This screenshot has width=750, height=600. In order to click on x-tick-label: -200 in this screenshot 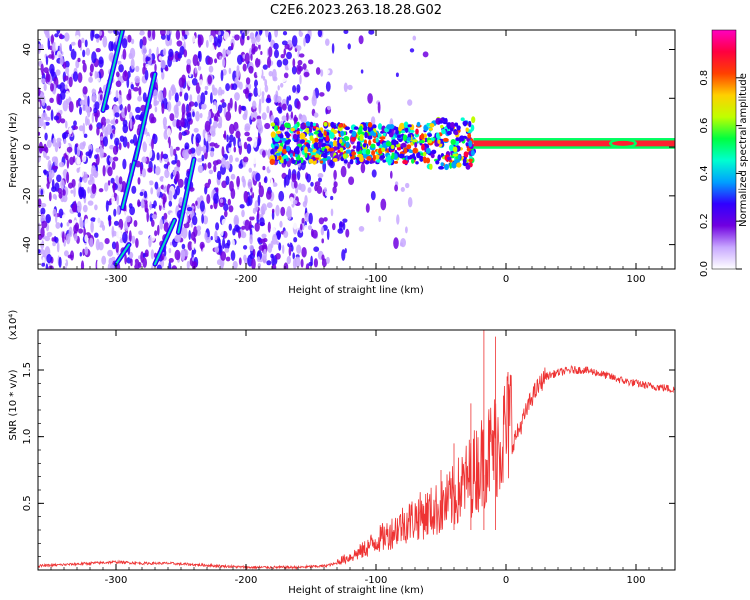, I will do `click(246, 580)`.